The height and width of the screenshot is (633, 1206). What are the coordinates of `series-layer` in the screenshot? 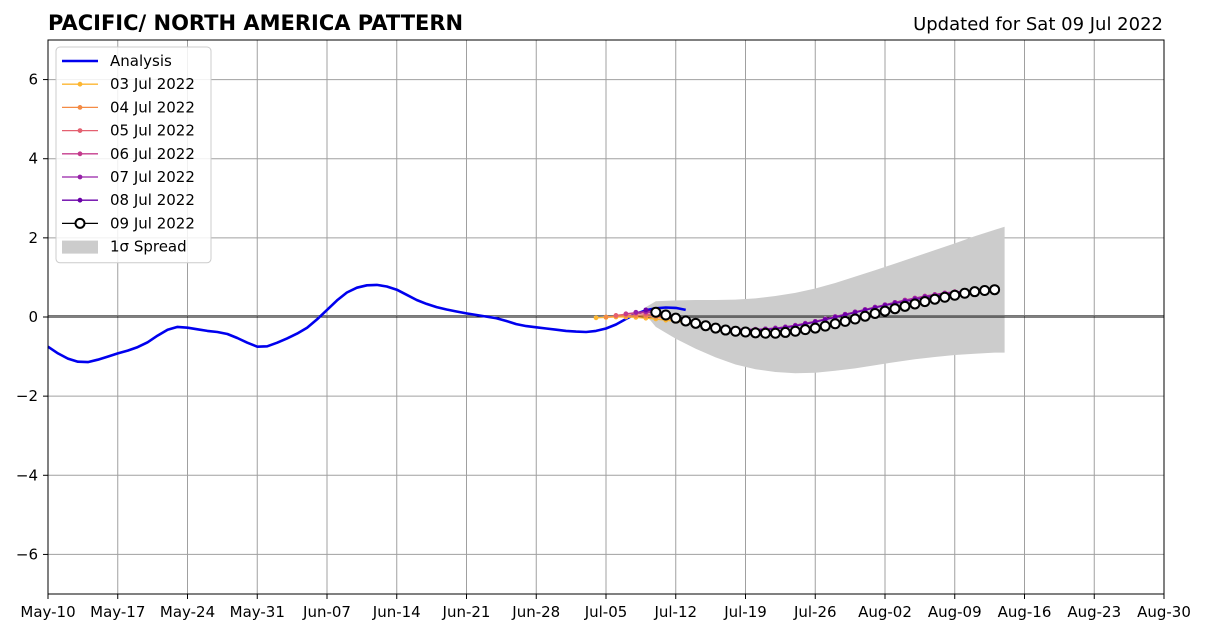 It's located at (524, 323).